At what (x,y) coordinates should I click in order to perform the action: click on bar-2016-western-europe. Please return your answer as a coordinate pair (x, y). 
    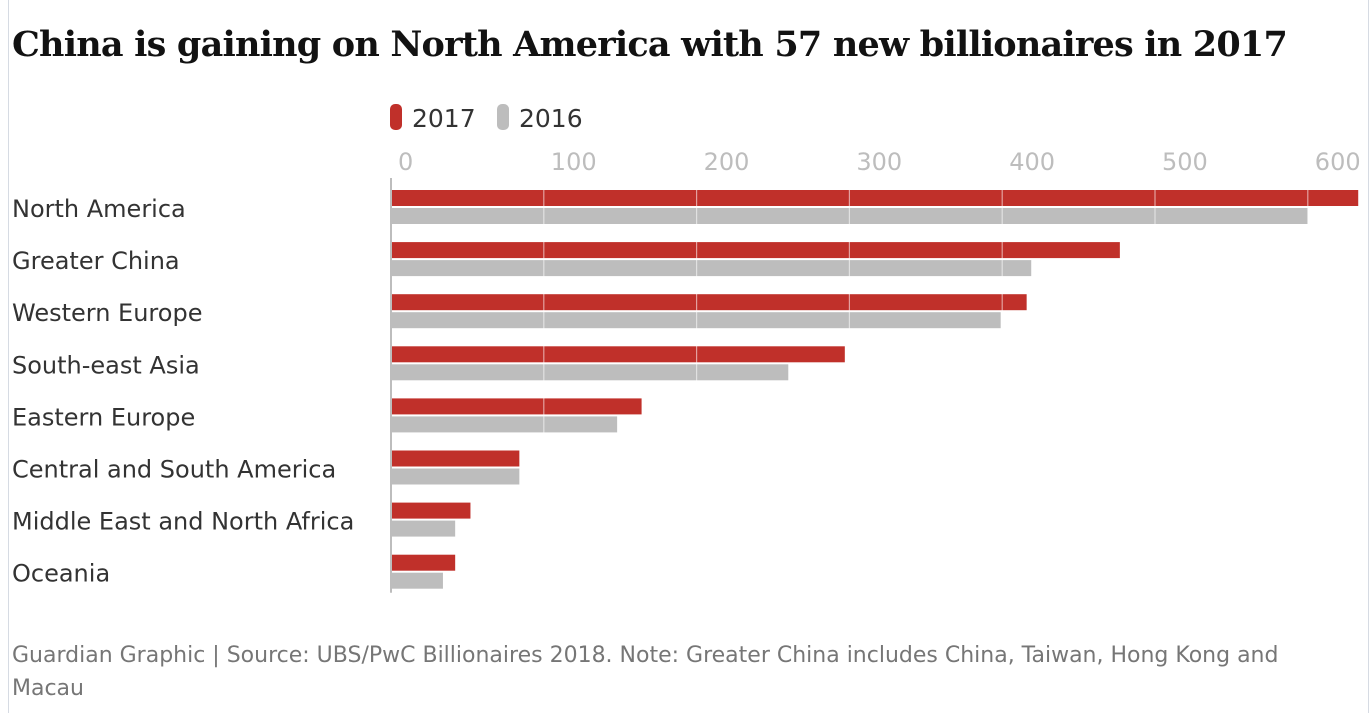
    Looking at the image, I should click on (696, 320).